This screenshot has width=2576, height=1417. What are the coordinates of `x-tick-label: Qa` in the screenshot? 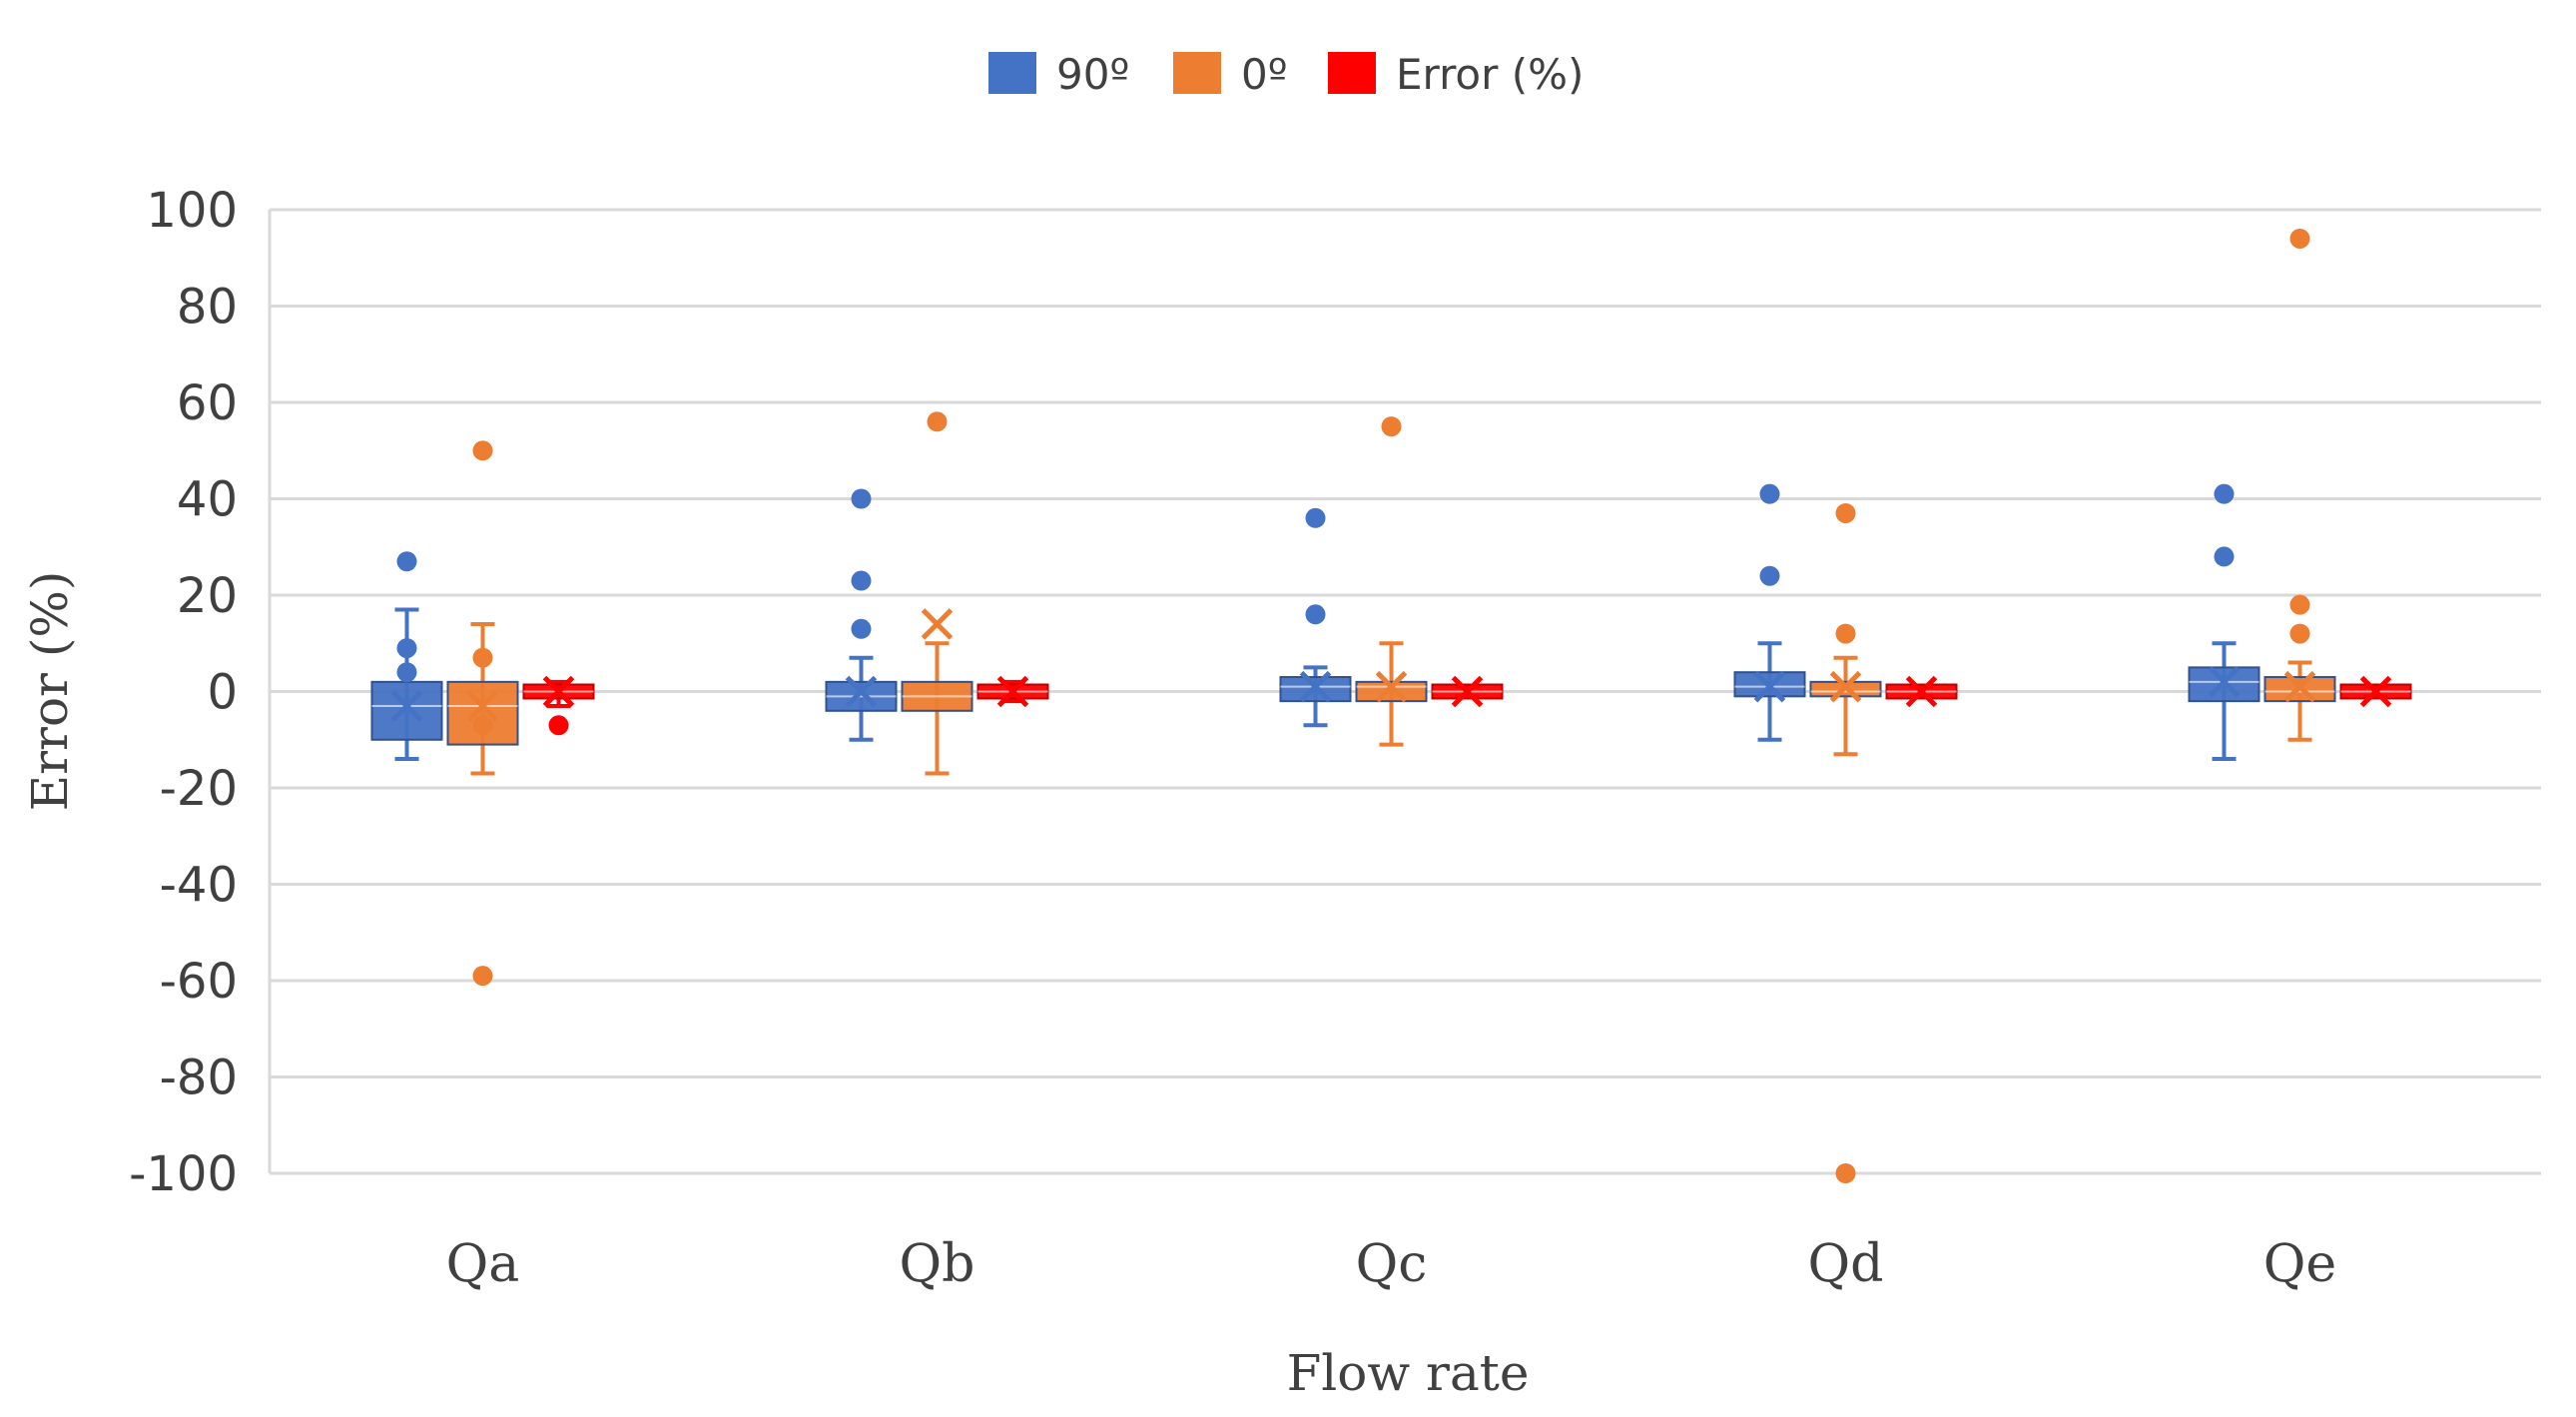 It's located at (483, 1264).